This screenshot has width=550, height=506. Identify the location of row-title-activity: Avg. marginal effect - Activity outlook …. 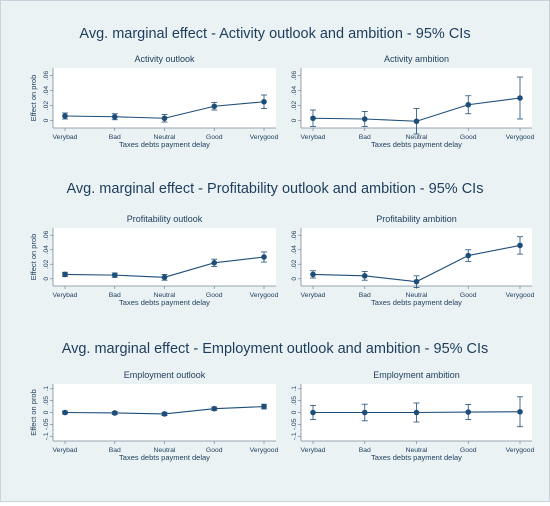
(274, 34).